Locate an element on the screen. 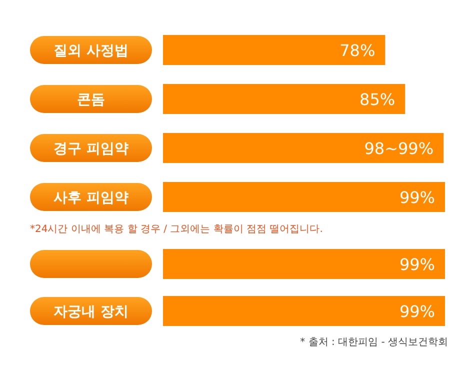  y-tick-label: 경구 피임약 is located at coordinates (91, 149).